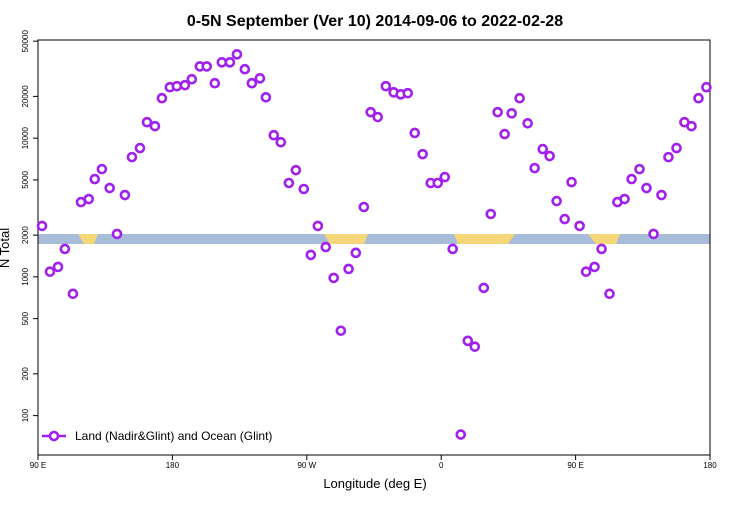 This screenshot has width=750, height=505. I want to click on land-ocean-band, so click(374, 239).